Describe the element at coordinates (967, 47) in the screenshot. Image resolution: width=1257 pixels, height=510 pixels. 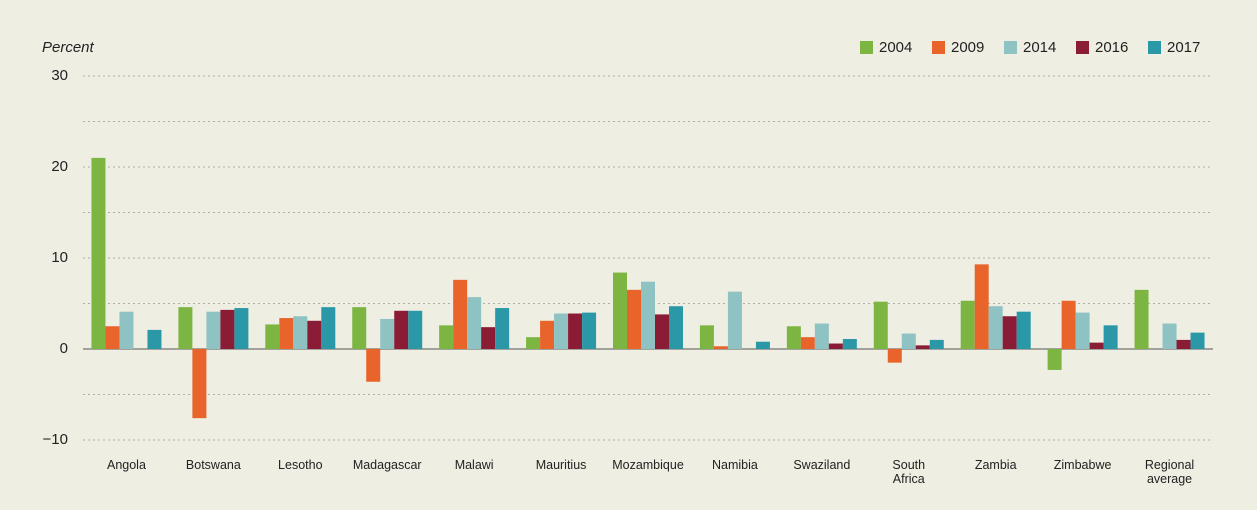
I see `legend-label: 2009` at that location.